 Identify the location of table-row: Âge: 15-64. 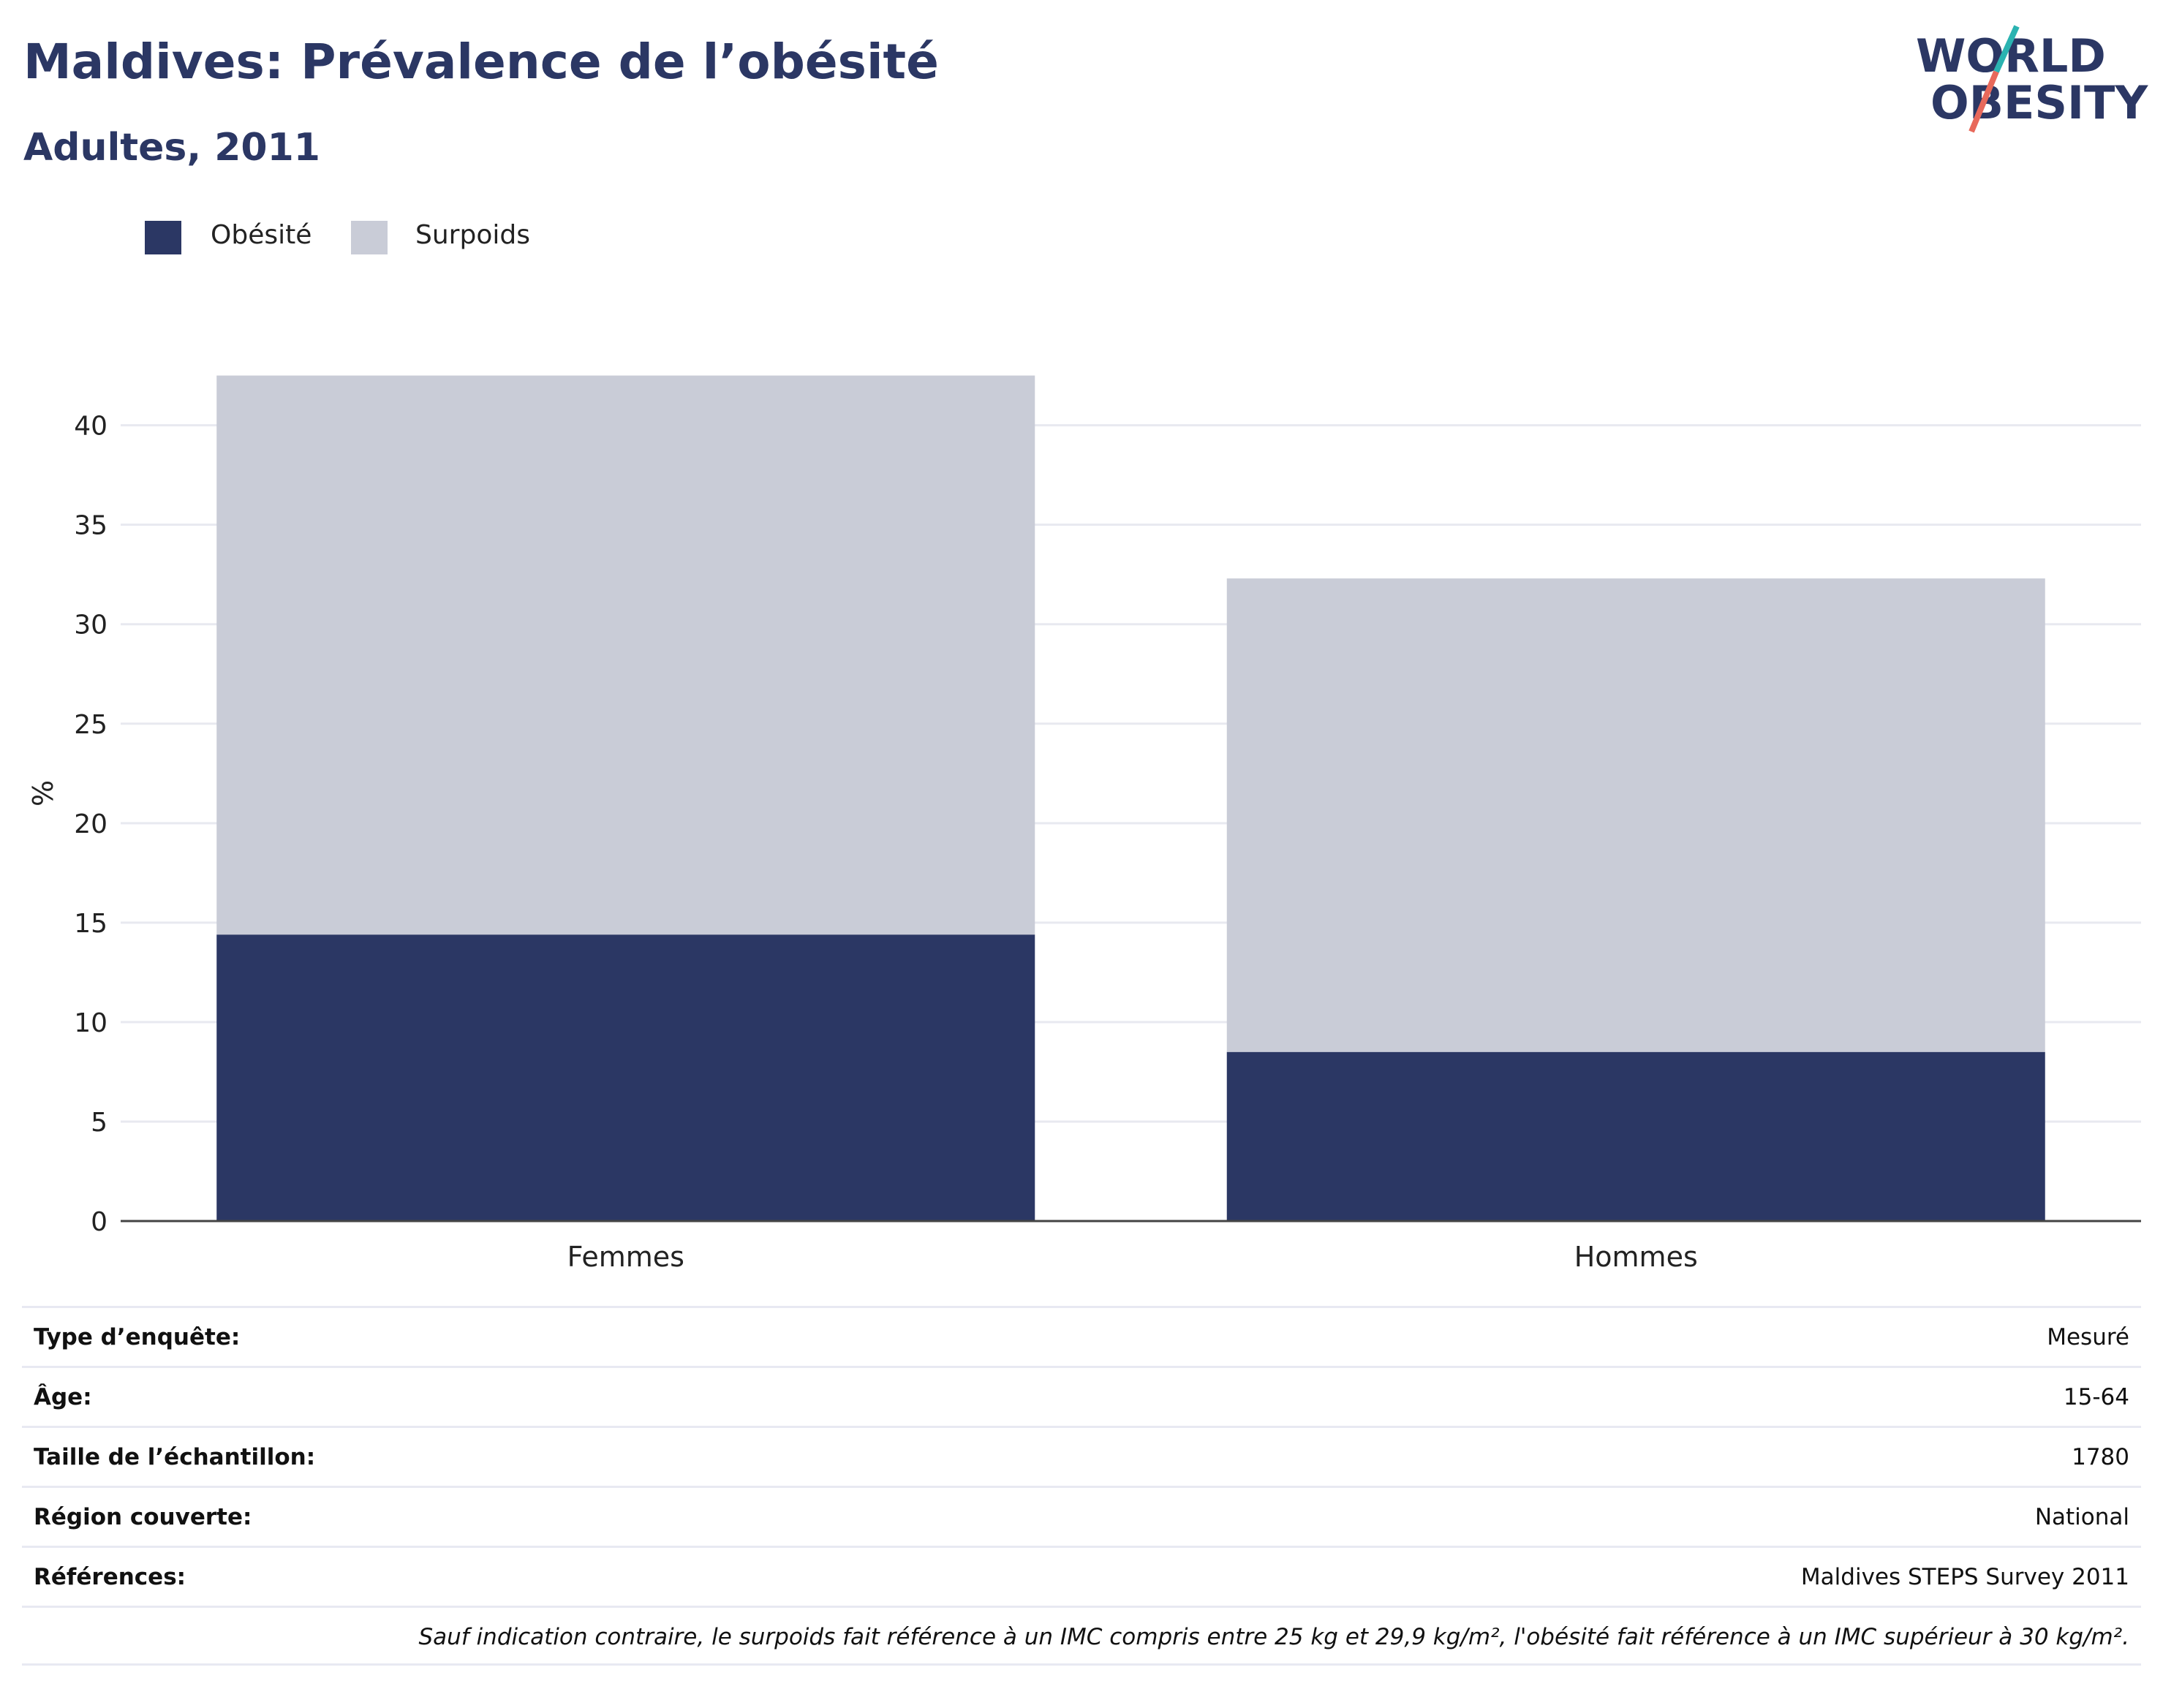
(1081, 1396).